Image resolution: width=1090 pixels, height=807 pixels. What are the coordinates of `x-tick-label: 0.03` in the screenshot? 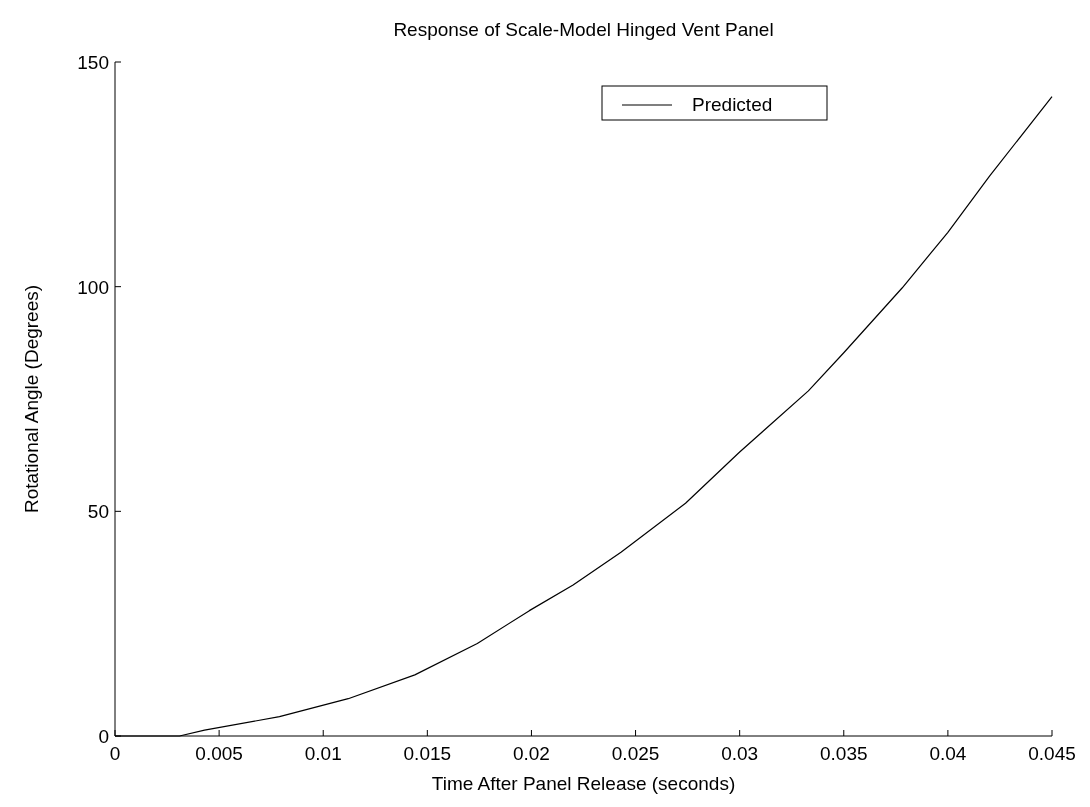 It's located at (740, 753).